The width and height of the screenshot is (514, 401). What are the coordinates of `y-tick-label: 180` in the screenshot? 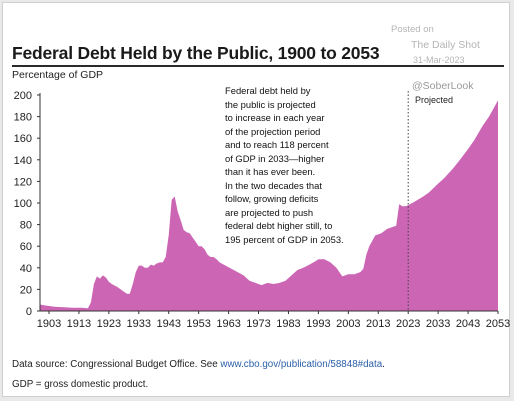 It's located at (23, 118).